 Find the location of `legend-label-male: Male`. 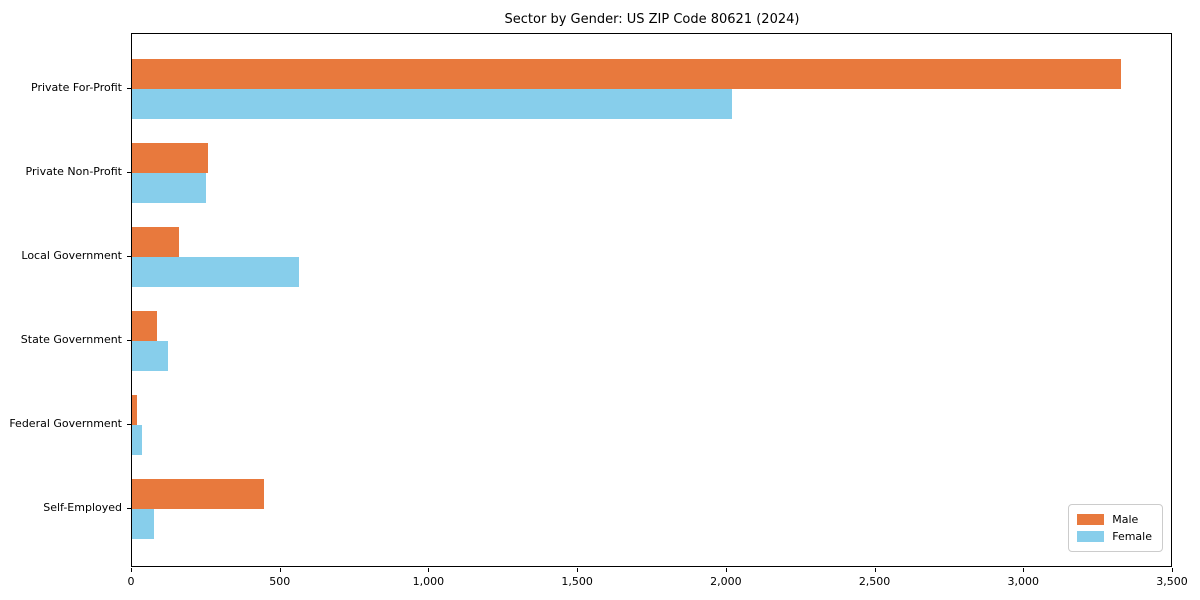

legend-label-male: Male is located at coordinates (1125, 519).